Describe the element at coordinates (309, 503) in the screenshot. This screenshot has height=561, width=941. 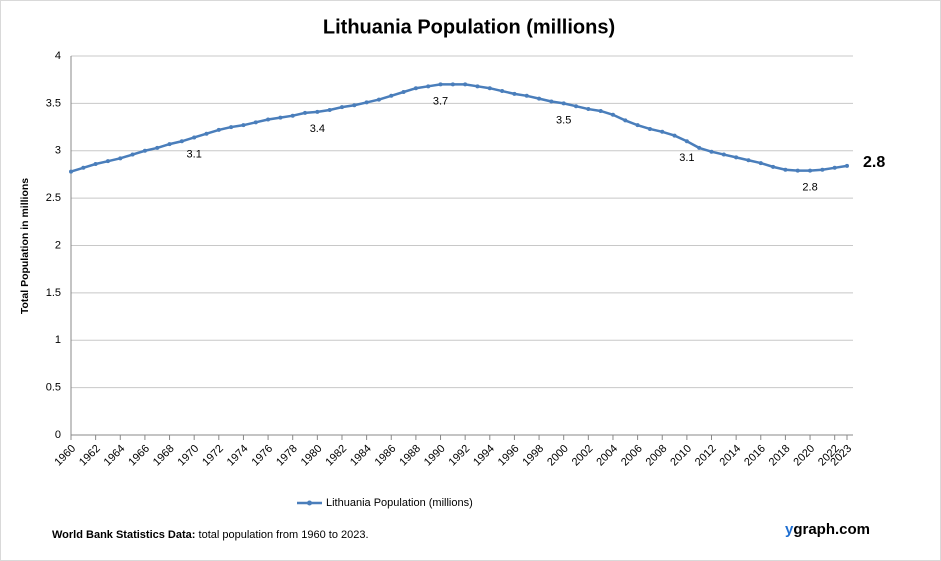
I see `legend-marker` at that location.